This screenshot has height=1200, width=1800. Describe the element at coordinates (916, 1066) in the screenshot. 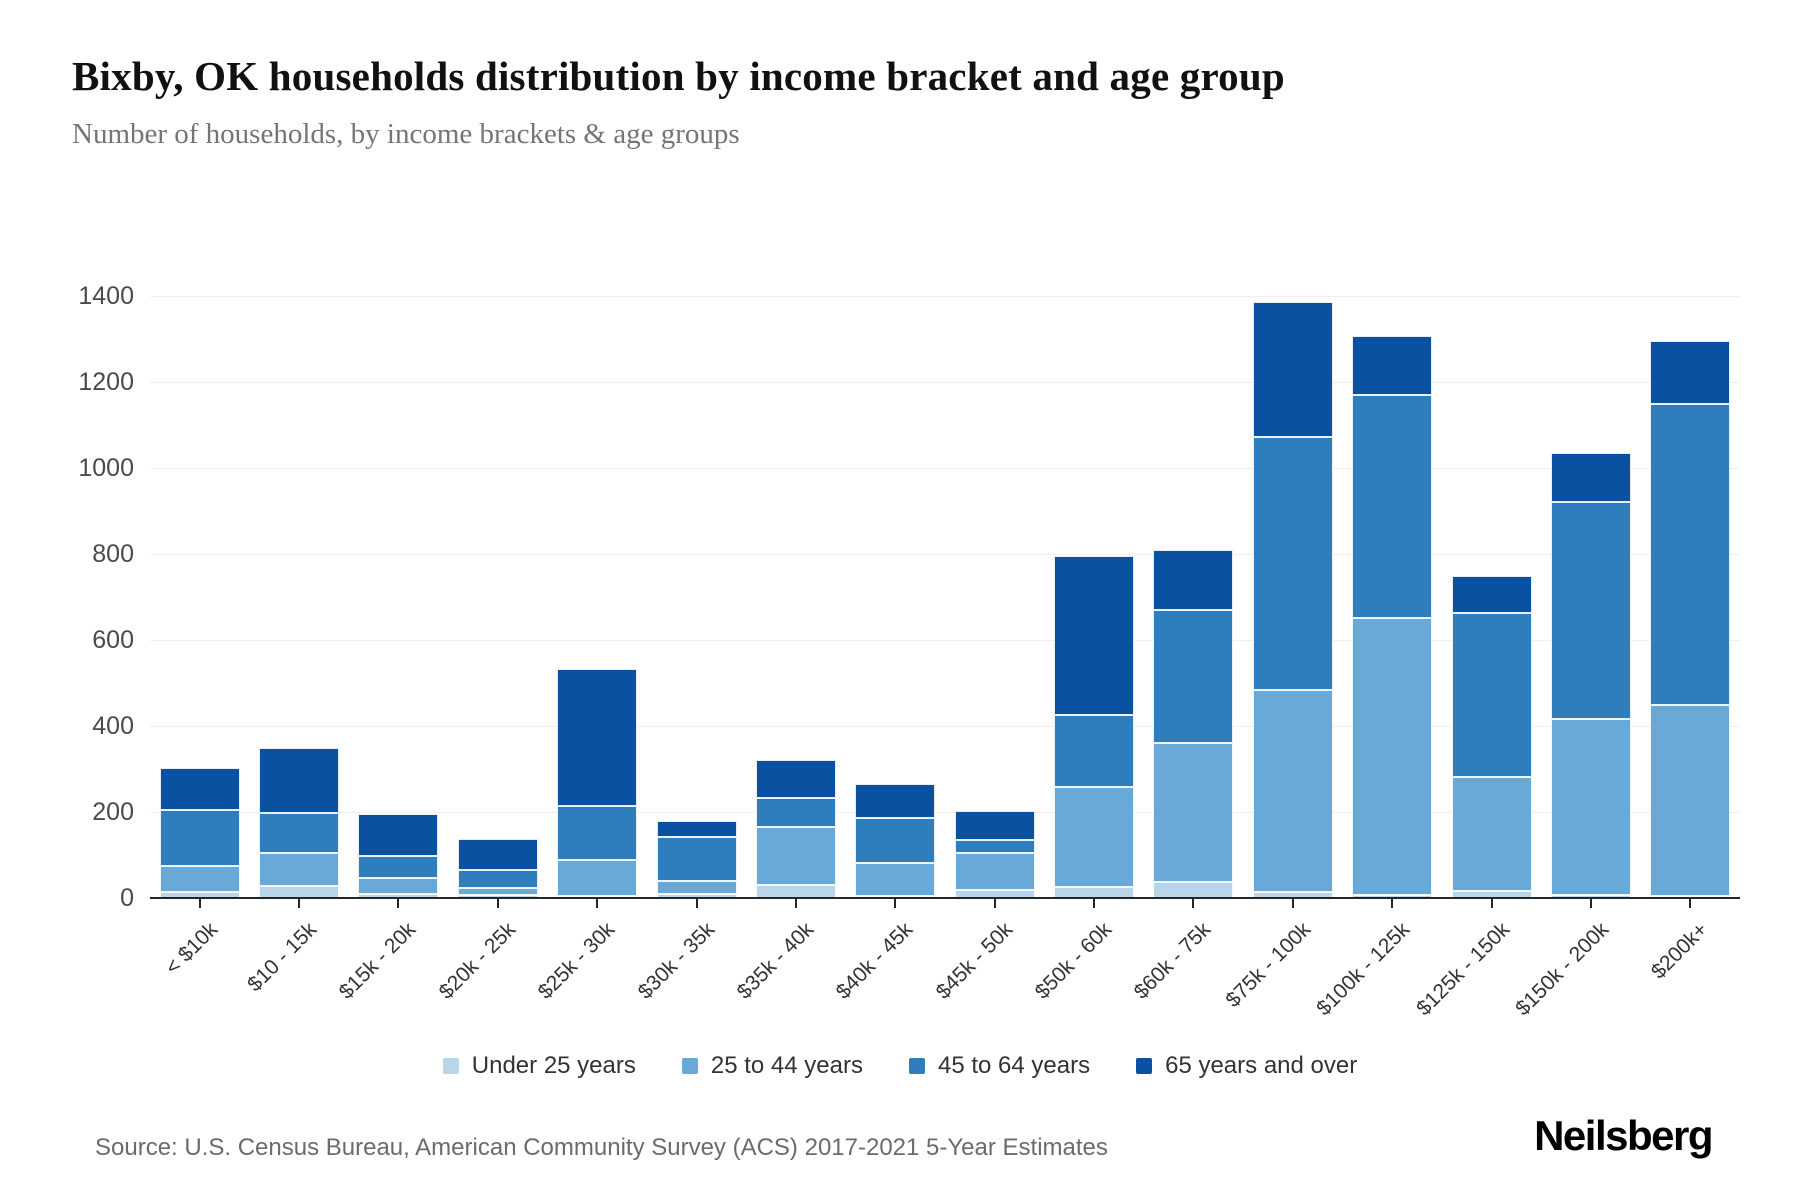

I see `legend-swatch-icon` at that location.